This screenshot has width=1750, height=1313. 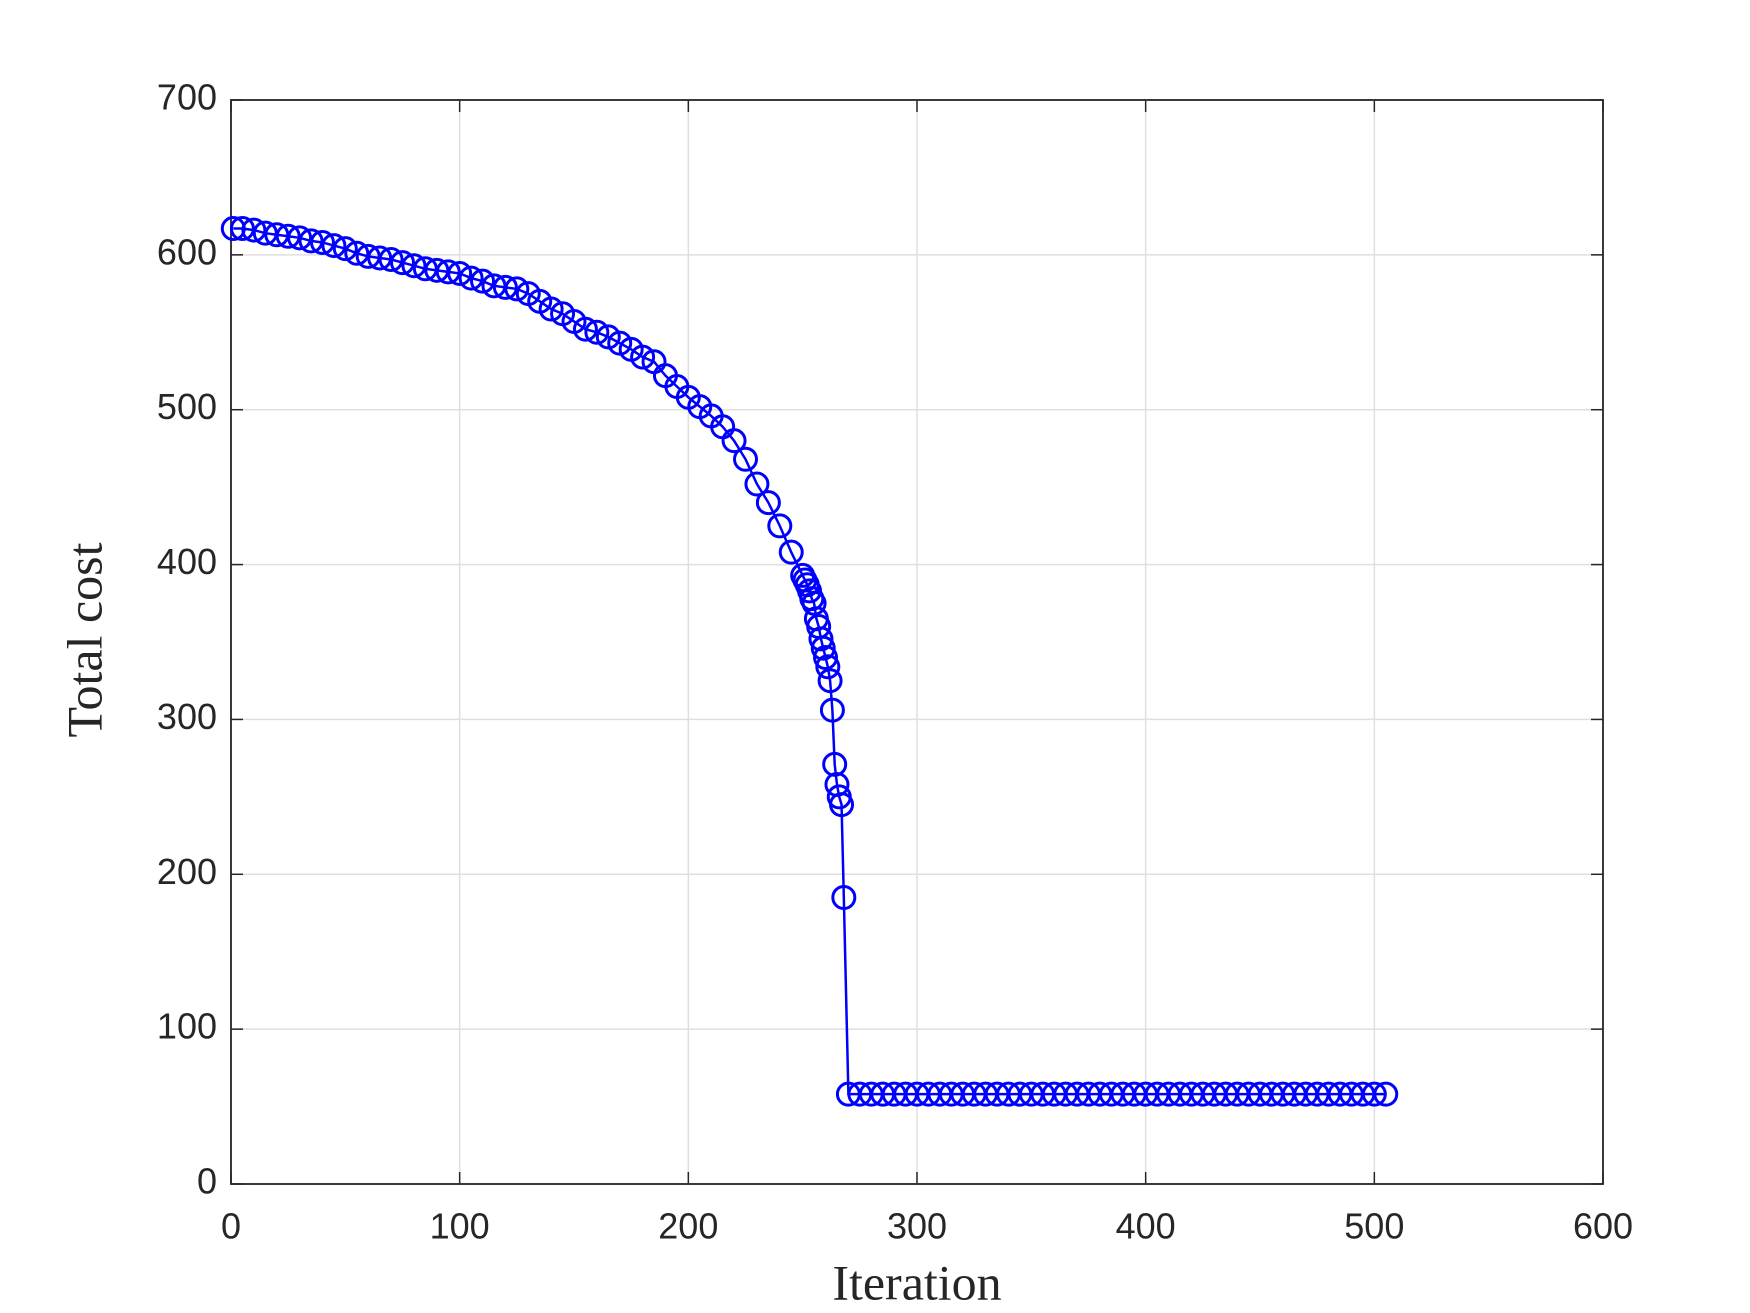 I want to click on y-tick-label: 600, so click(x=187, y=251).